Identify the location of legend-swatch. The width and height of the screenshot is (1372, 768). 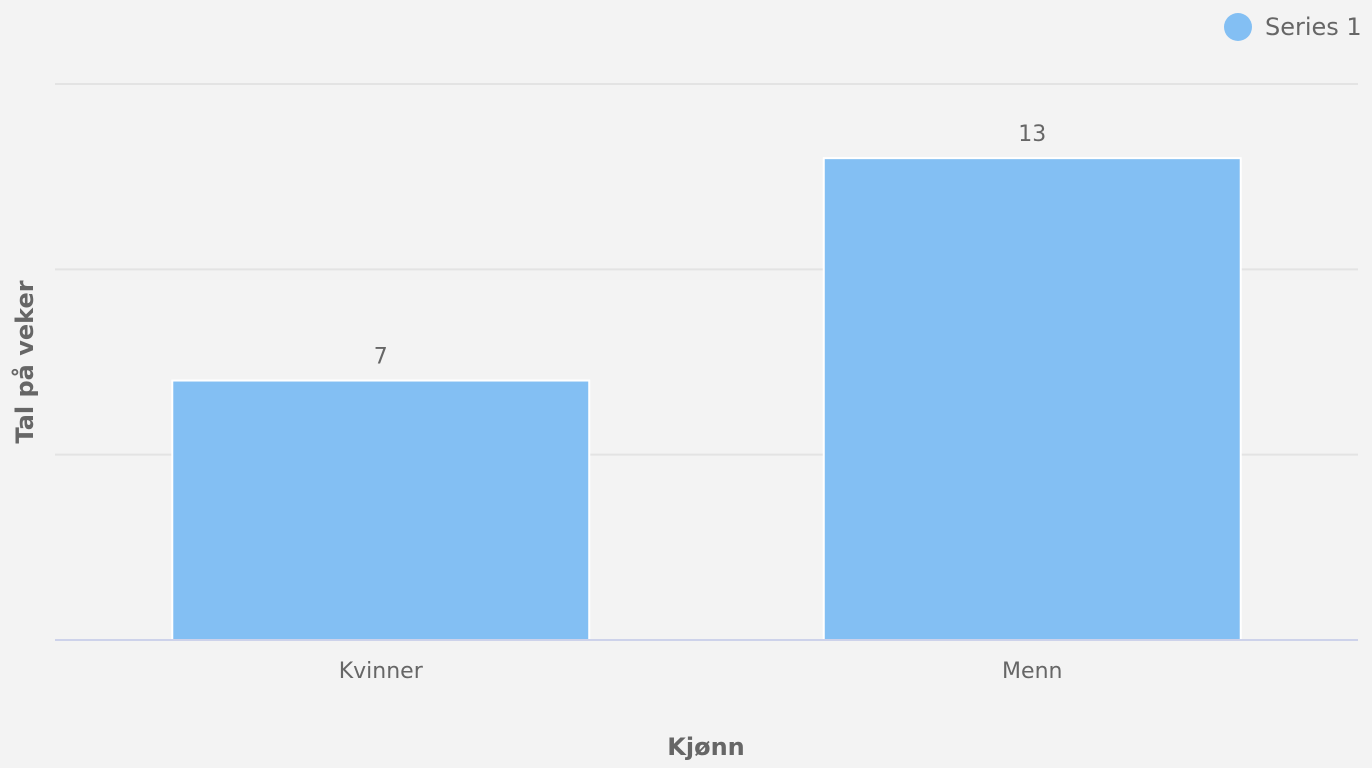
(1238, 27).